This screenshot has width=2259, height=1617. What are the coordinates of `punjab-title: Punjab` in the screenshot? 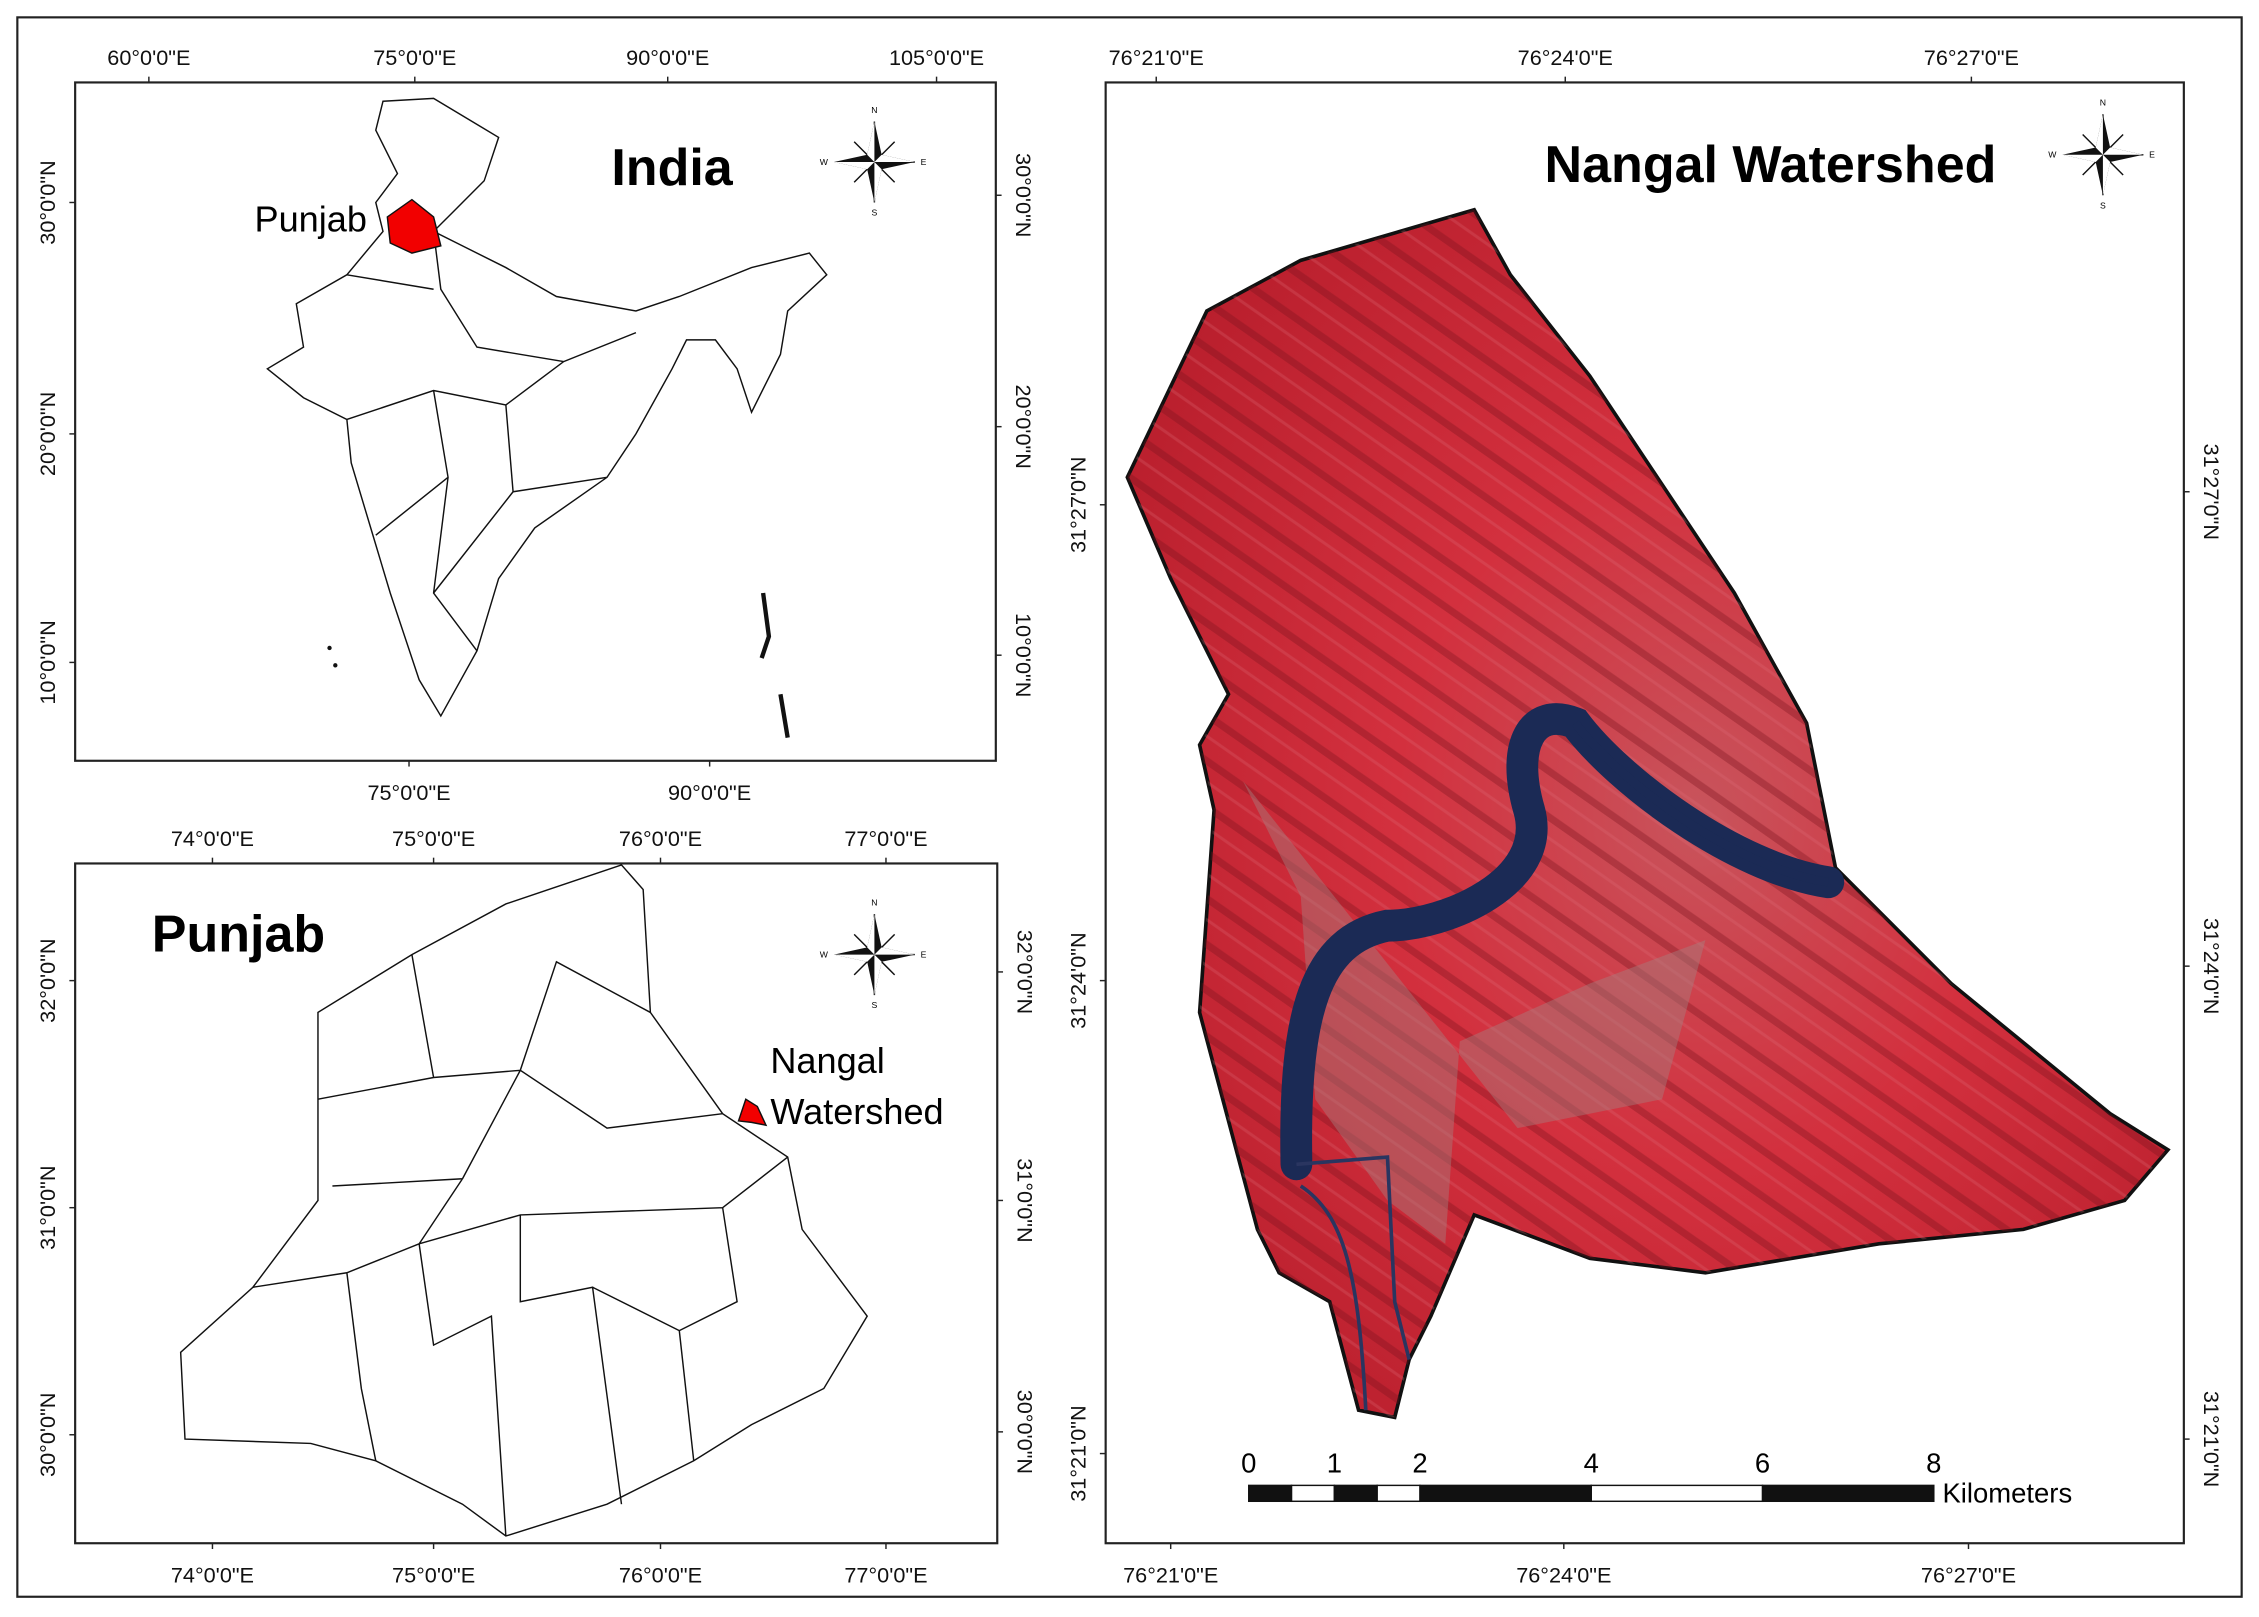 It's located at (238, 935).